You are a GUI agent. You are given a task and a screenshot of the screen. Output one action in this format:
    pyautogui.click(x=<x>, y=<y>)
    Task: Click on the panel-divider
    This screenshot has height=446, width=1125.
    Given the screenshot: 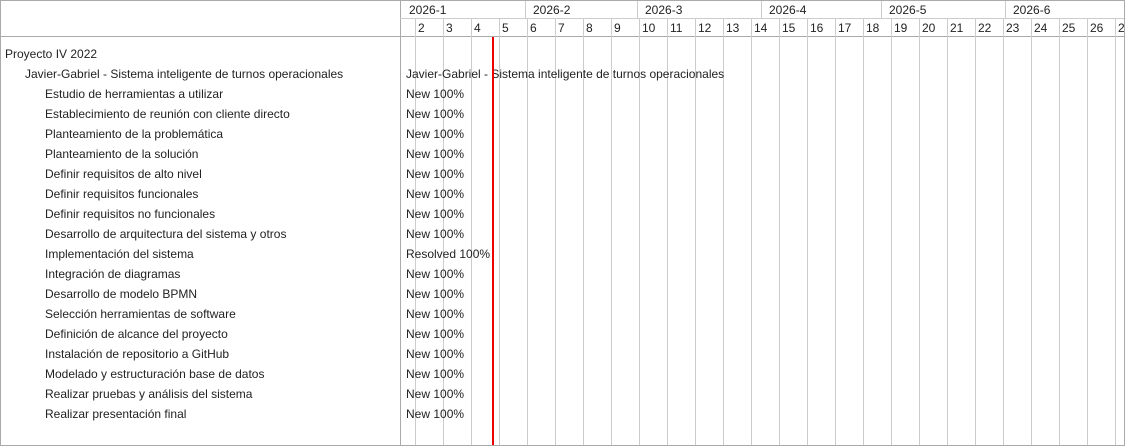 What is the action you would take?
    pyautogui.click(x=400, y=223)
    